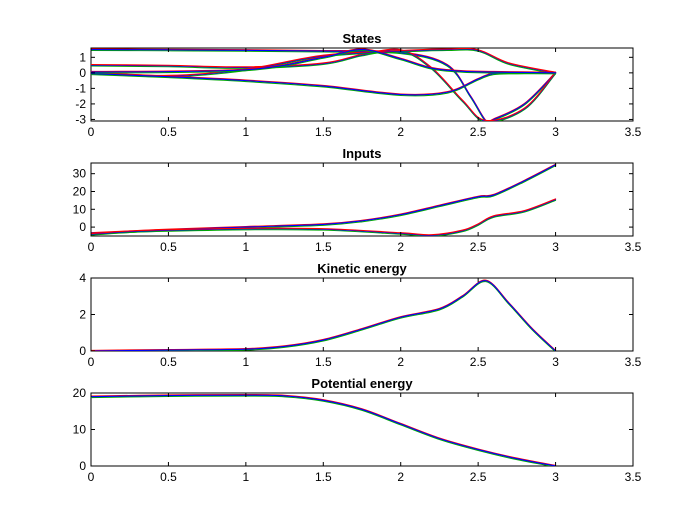 This screenshot has height=525, width=700. What do you see at coordinates (82, 278) in the screenshot?
I see `y-tick-label: 4` at bounding box center [82, 278].